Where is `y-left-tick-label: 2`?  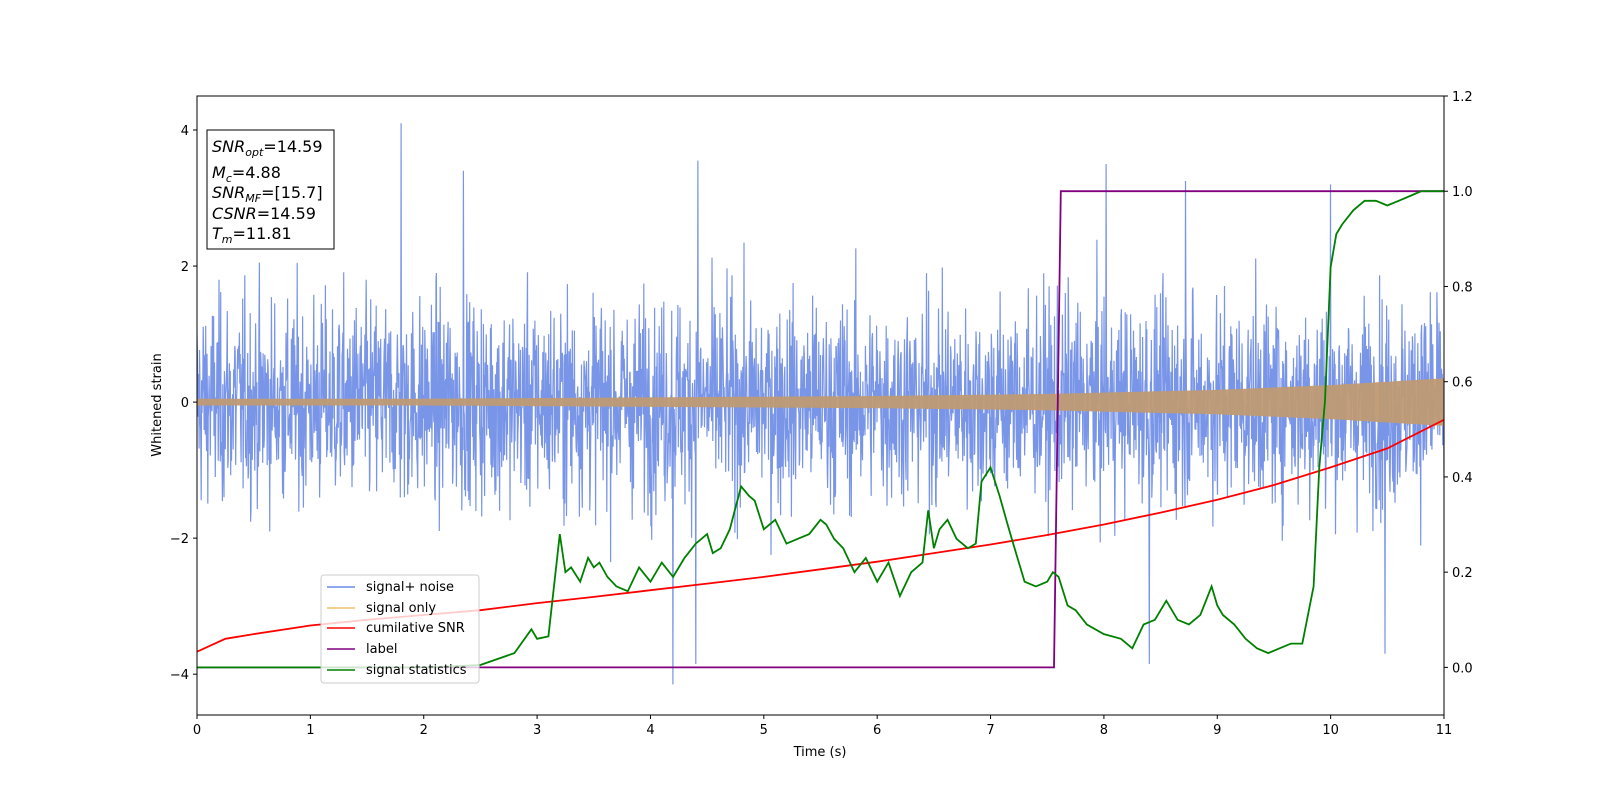 y-left-tick-label: 2 is located at coordinates (185, 267).